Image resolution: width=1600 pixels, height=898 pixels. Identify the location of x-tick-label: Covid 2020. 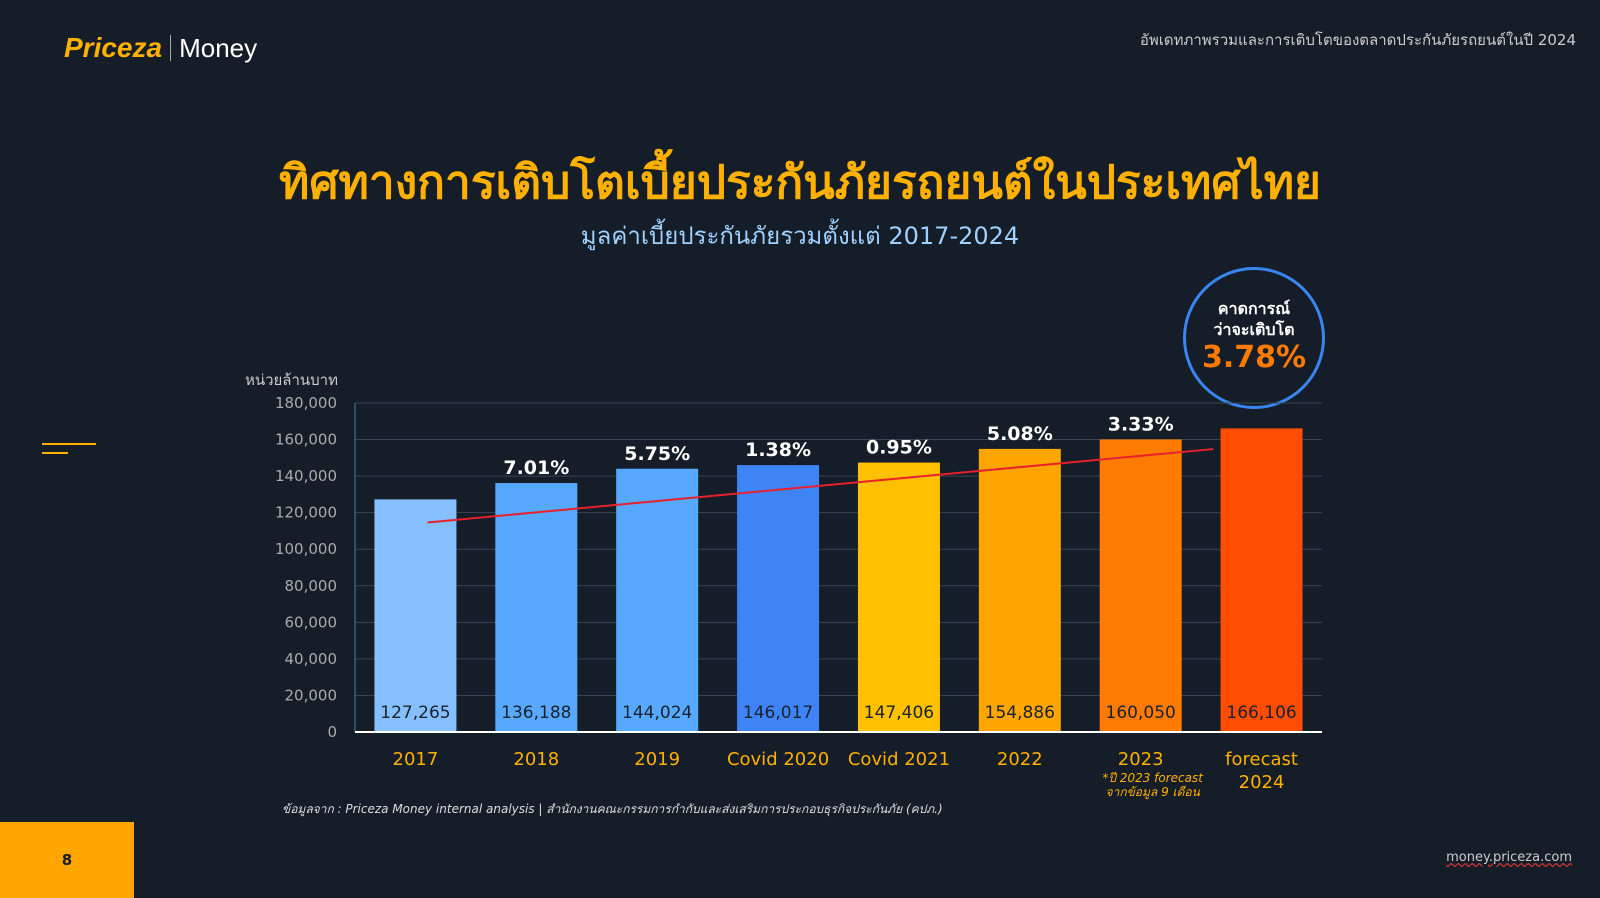
(778, 759).